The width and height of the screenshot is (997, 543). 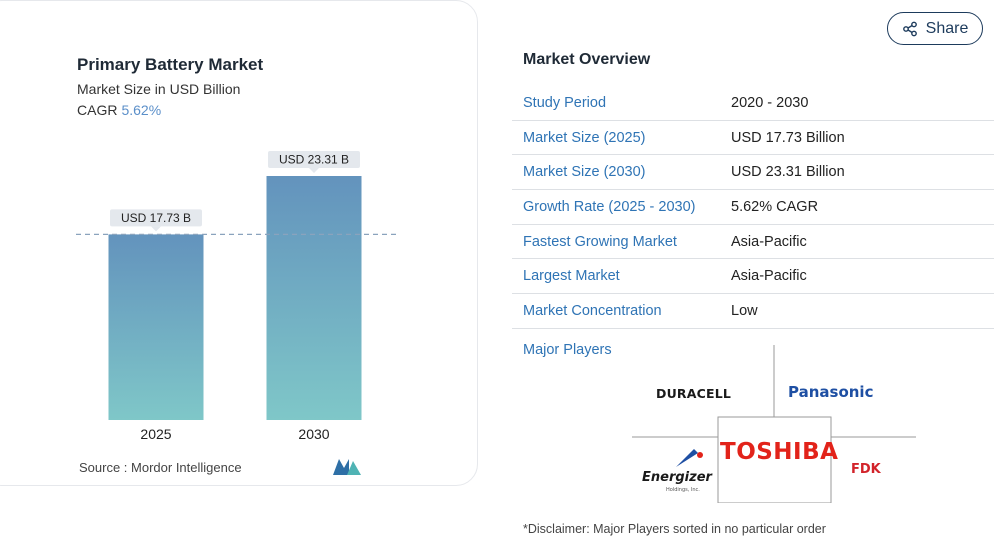 I want to click on energizer-sub-text: Holdings, Inc., so click(x=683, y=490).